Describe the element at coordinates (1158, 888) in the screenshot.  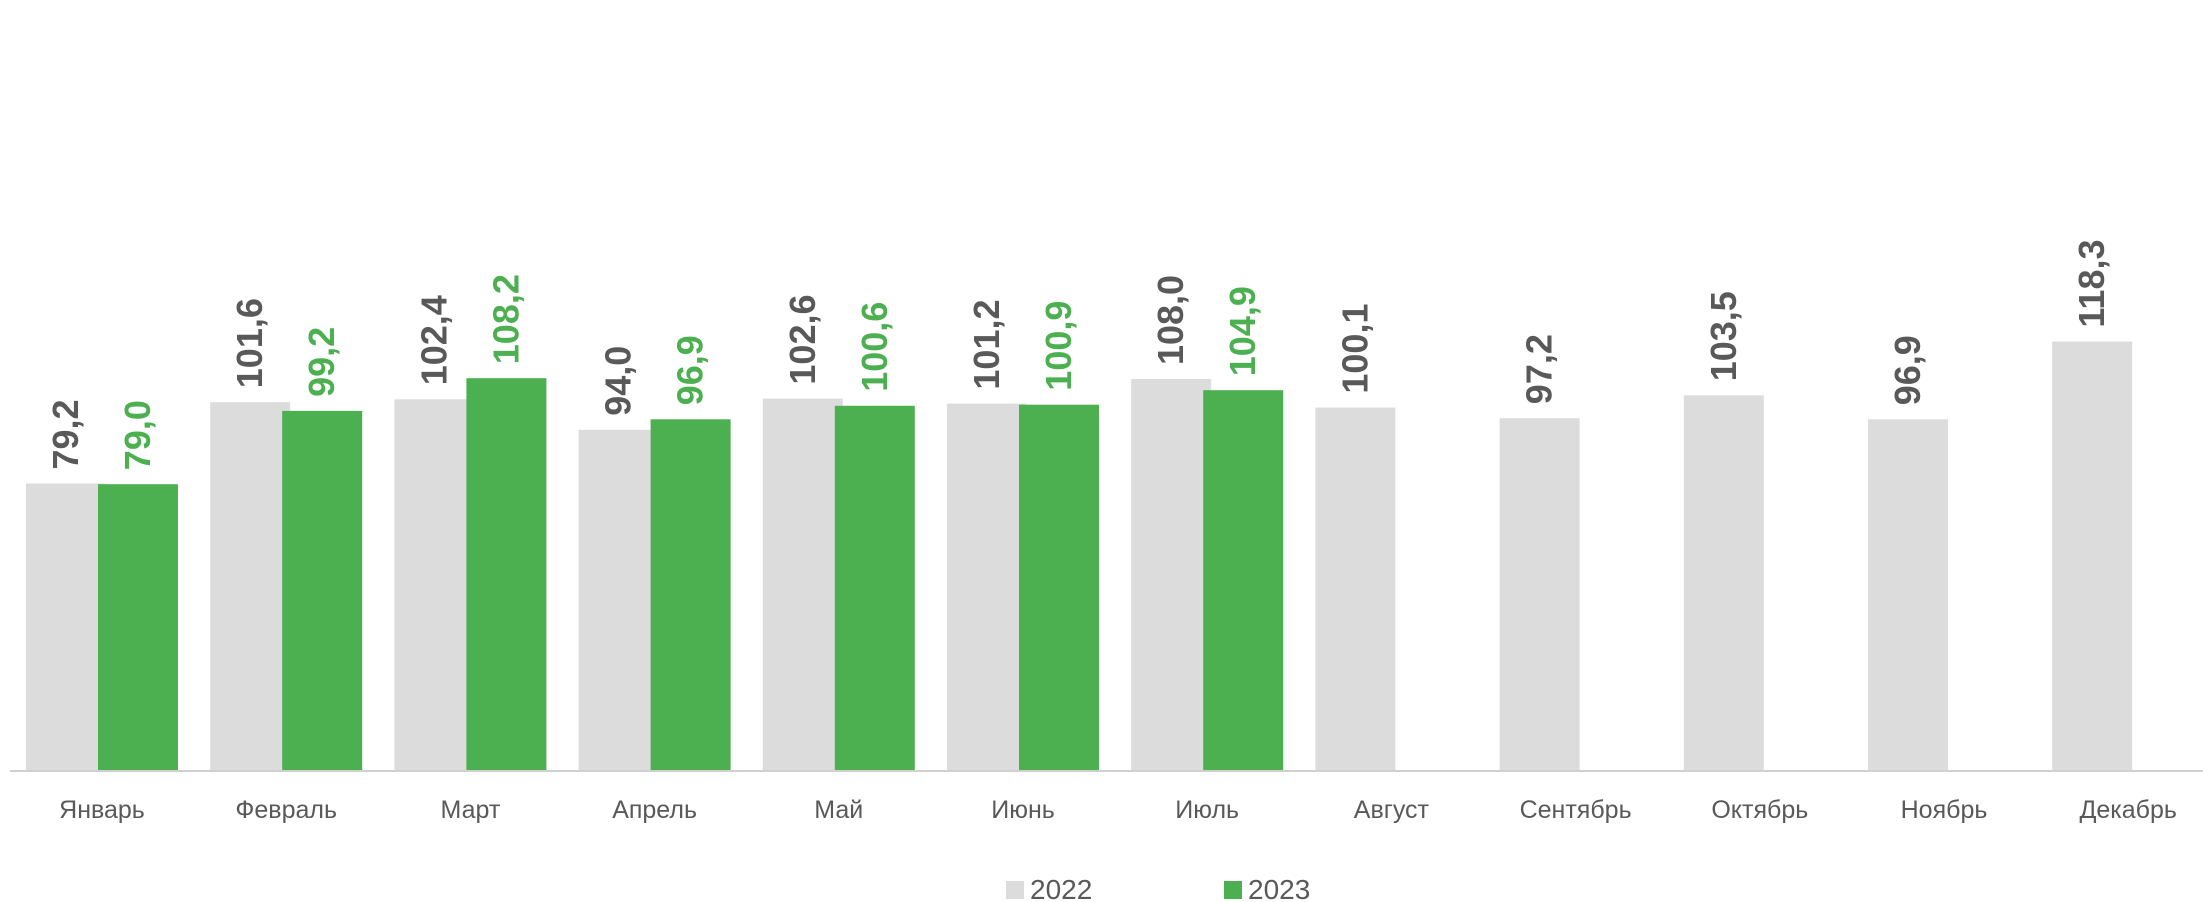
I see `legend: 2022 2023` at that location.